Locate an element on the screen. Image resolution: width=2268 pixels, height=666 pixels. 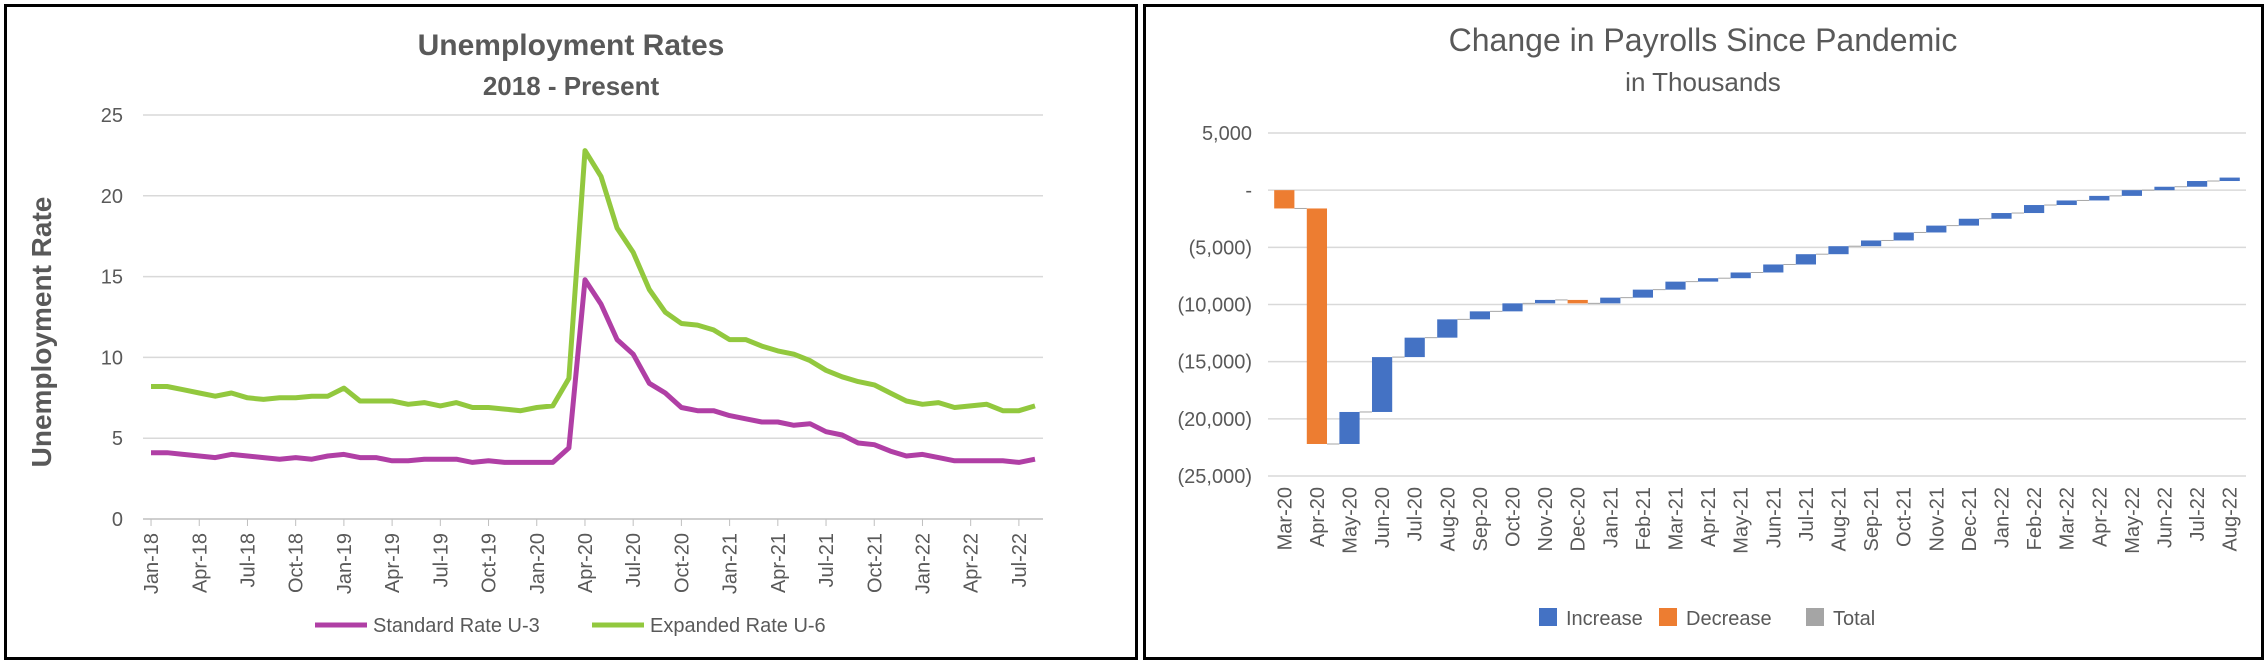
x-tick-label: Feb-21 is located at coordinates (1644, 518).